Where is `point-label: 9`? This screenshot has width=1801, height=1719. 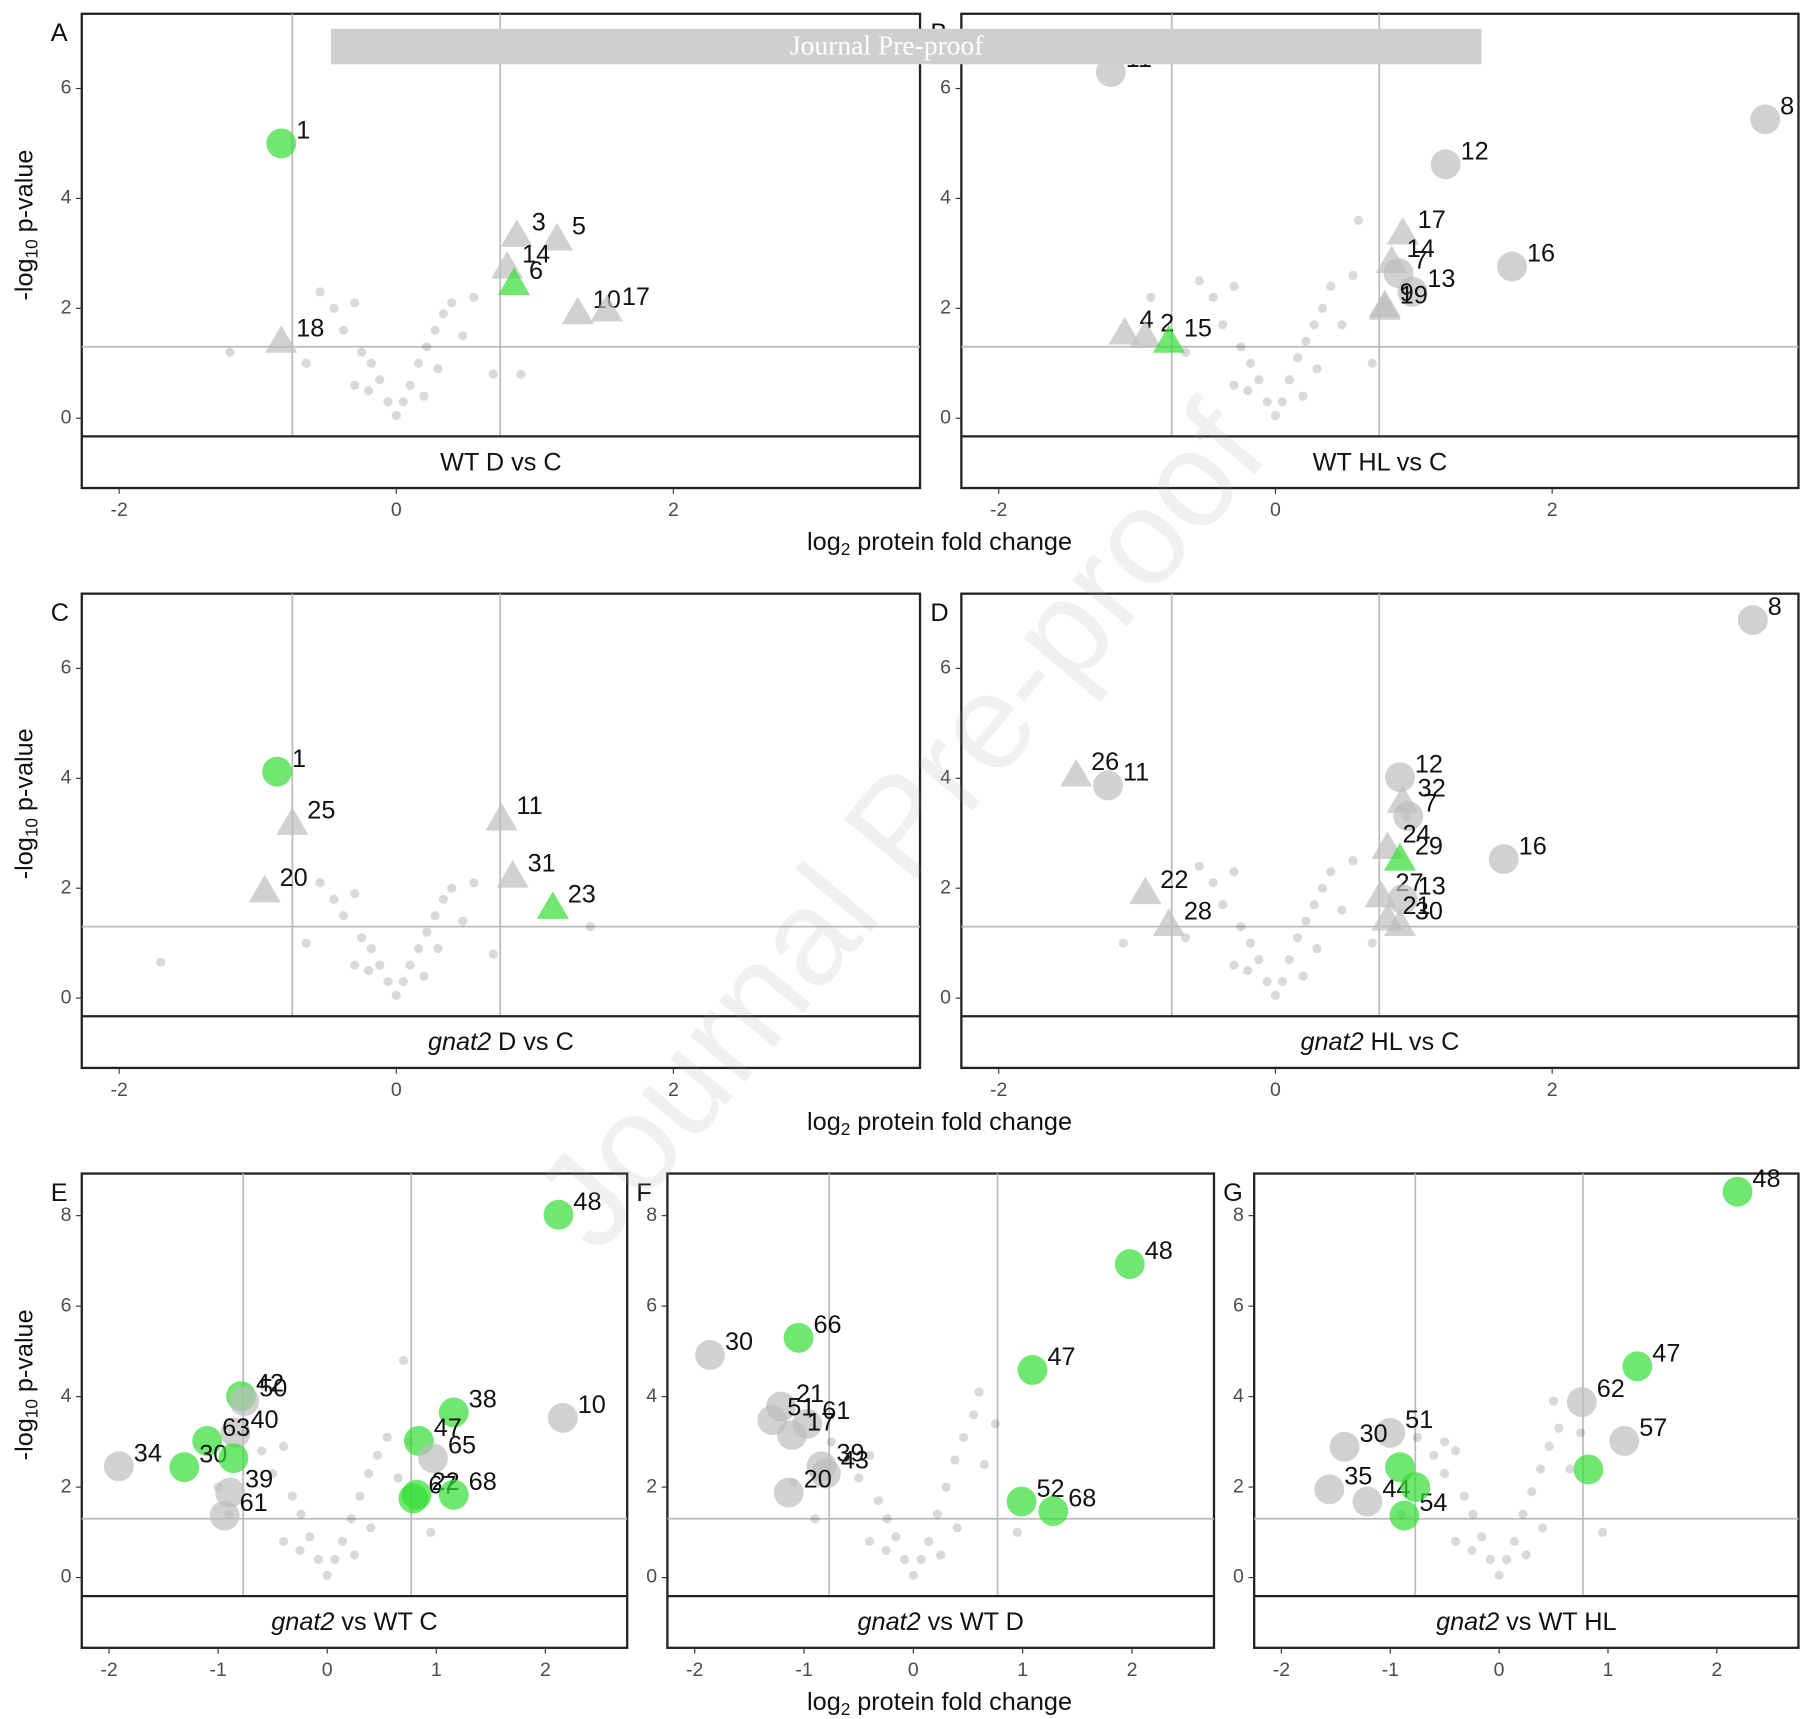 point-label: 9 is located at coordinates (1407, 293).